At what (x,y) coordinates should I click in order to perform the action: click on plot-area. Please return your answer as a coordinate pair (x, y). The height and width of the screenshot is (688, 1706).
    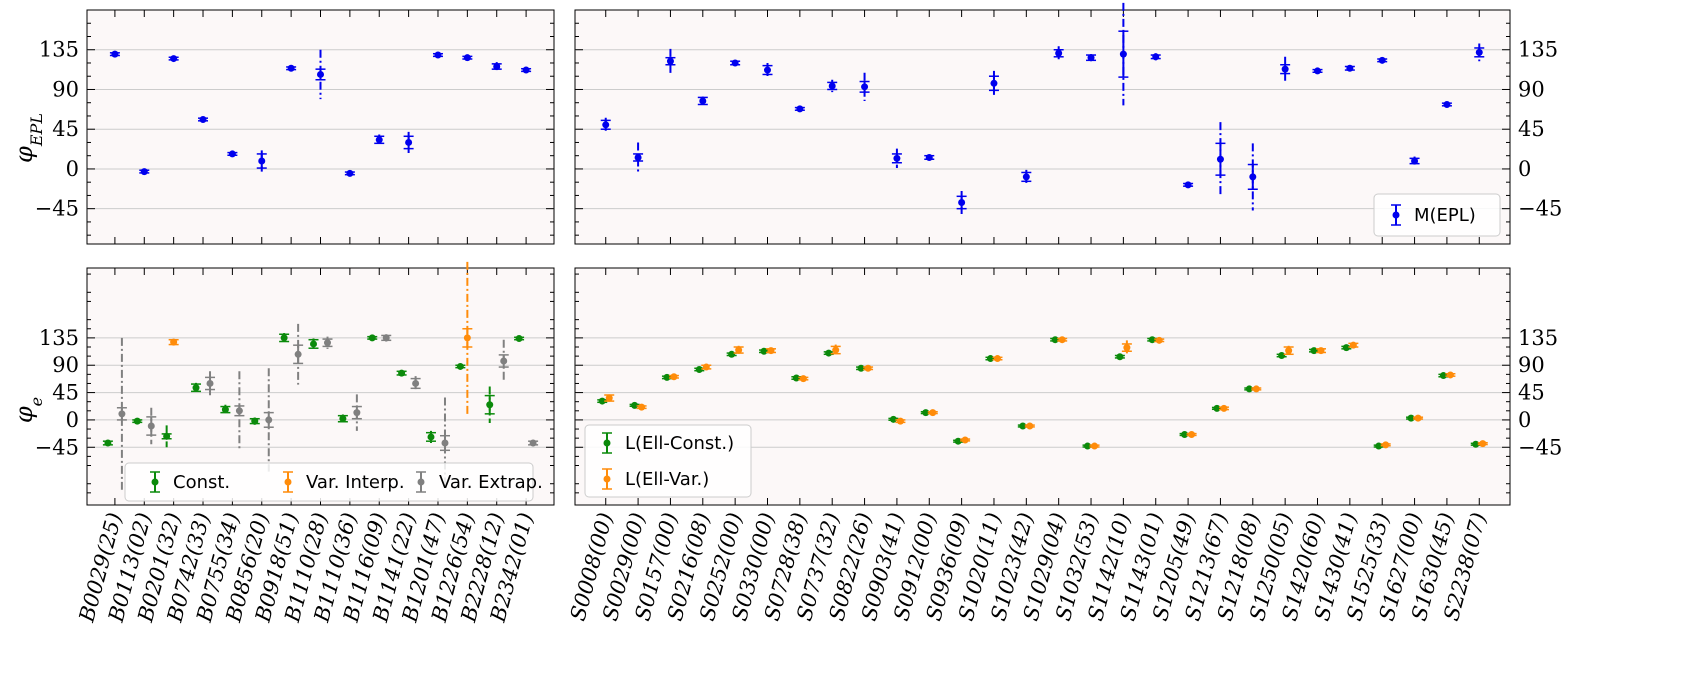
    Looking at the image, I should click on (320, 127).